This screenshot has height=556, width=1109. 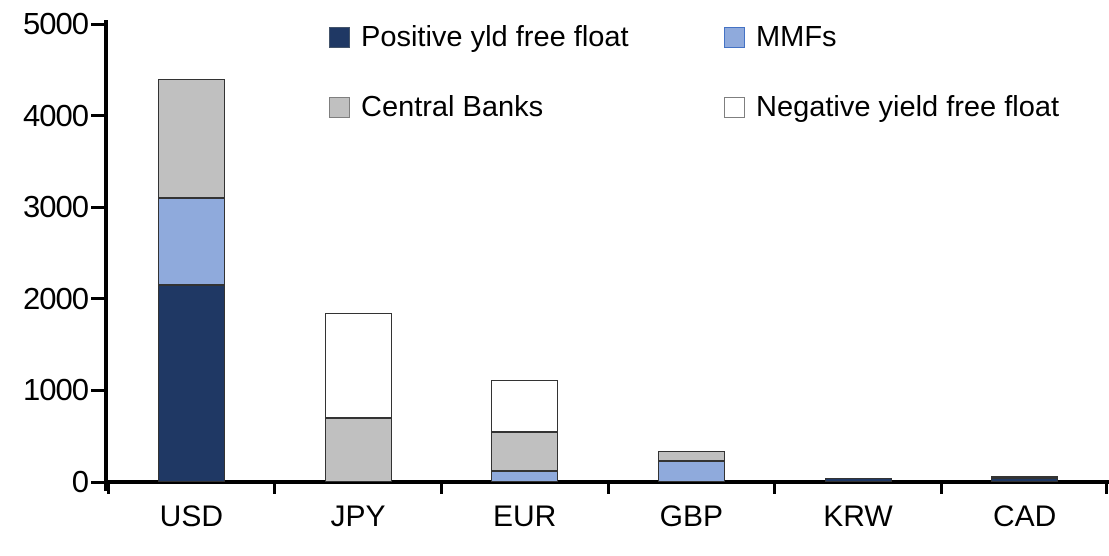 I want to click on bar-jpy, so click(x=358, y=397).